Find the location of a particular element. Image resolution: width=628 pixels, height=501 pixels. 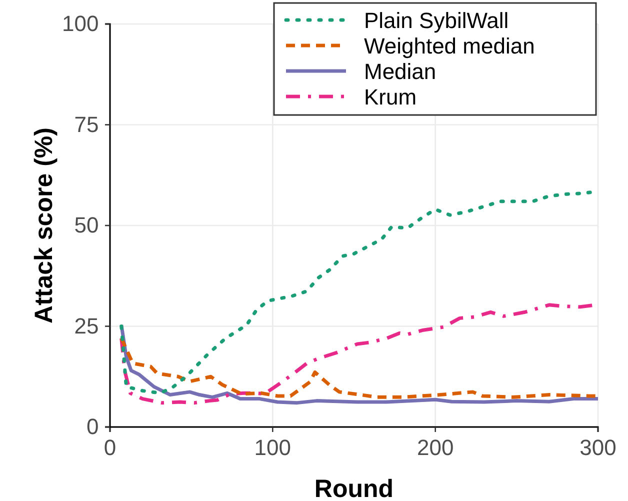

y-tick-label: 0 is located at coordinates (92, 427).